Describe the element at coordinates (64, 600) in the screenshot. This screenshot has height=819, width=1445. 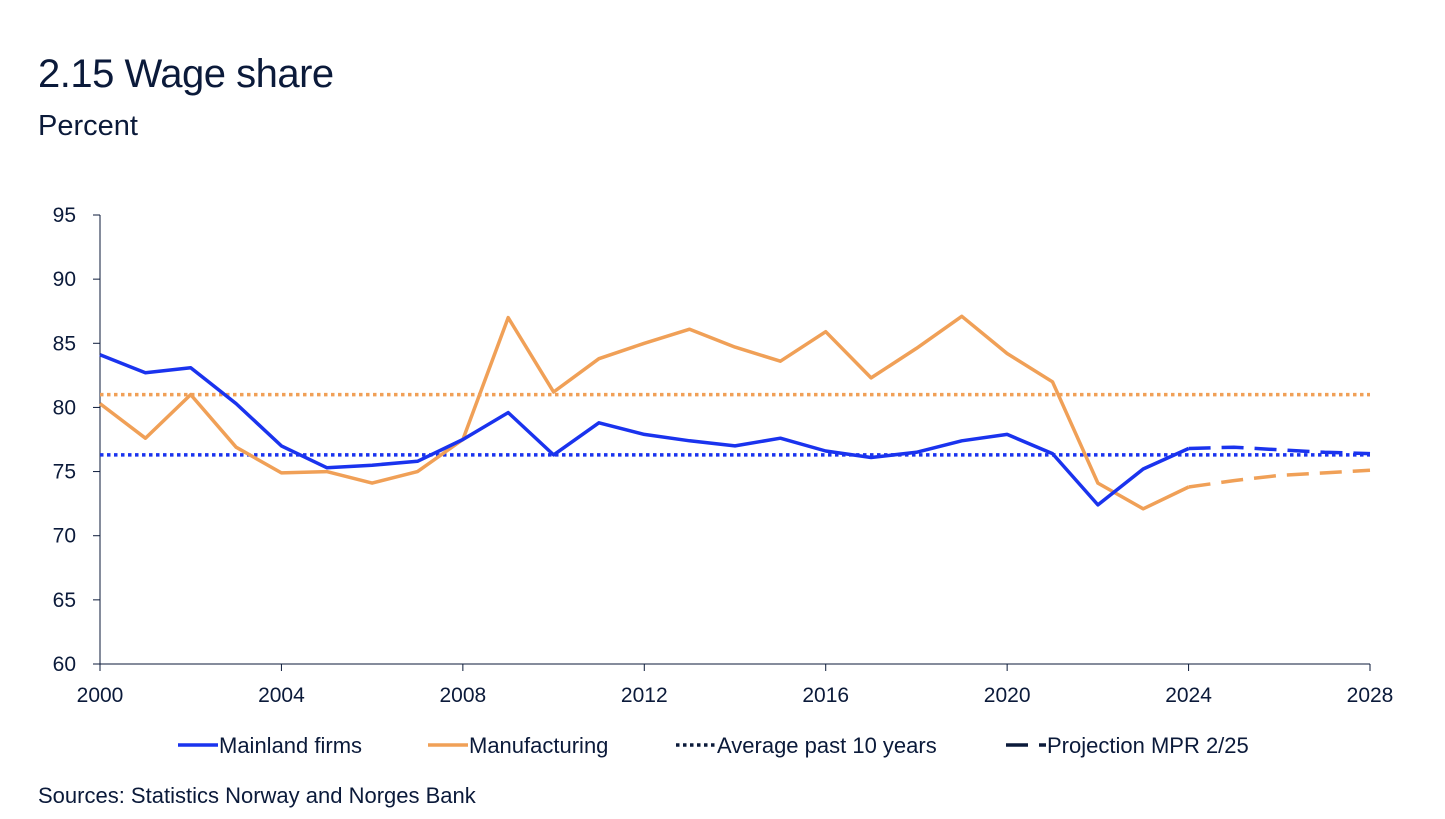
I see `y-tick-label: 65` at that location.